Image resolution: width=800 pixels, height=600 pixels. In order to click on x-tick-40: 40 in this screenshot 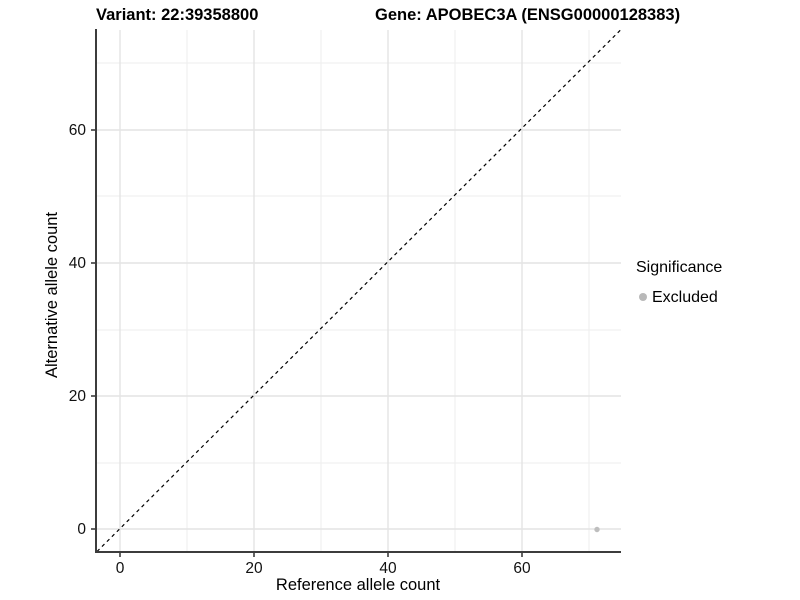, I will do `click(388, 568)`.